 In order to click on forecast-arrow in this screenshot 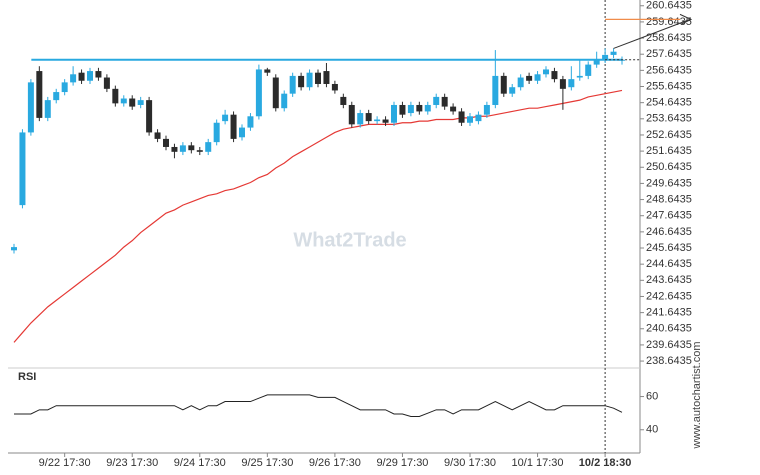, I will do `click(652, 33)`.